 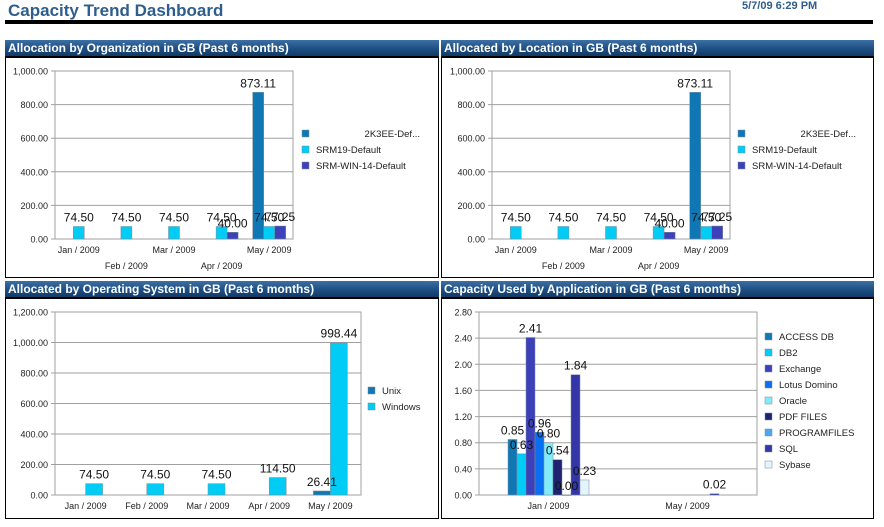 What do you see at coordinates (768, 384) in the screenshot?
I see `legend-swatch-lotus-domino` at bounding box center [768, 384].